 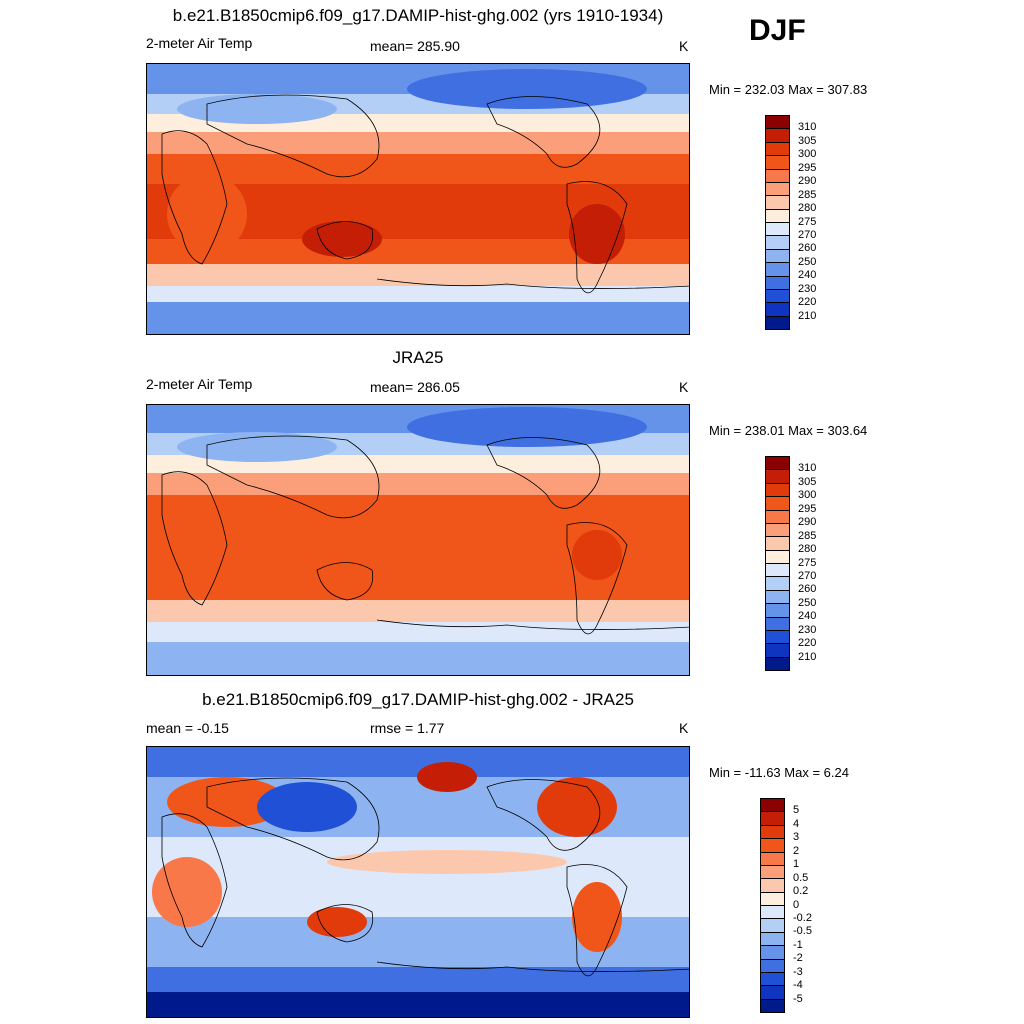 What do you see at coordinates (779, 772) in the screenshot?
I see `panel3-minmax: Min = -11.63 Max = 6.24` at bounding box center [779, 772].